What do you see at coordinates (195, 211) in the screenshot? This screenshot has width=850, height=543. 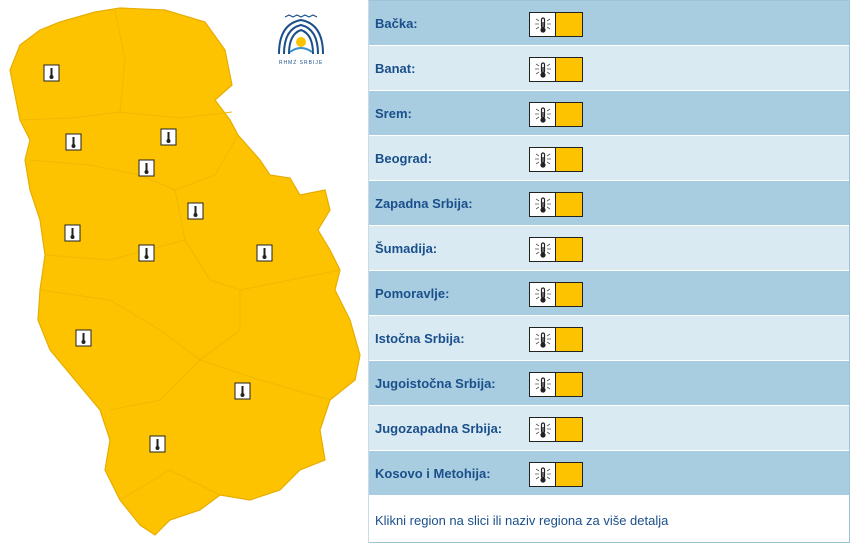 I see `map-marker-pomoravlje` at bounding box center [195, 211].